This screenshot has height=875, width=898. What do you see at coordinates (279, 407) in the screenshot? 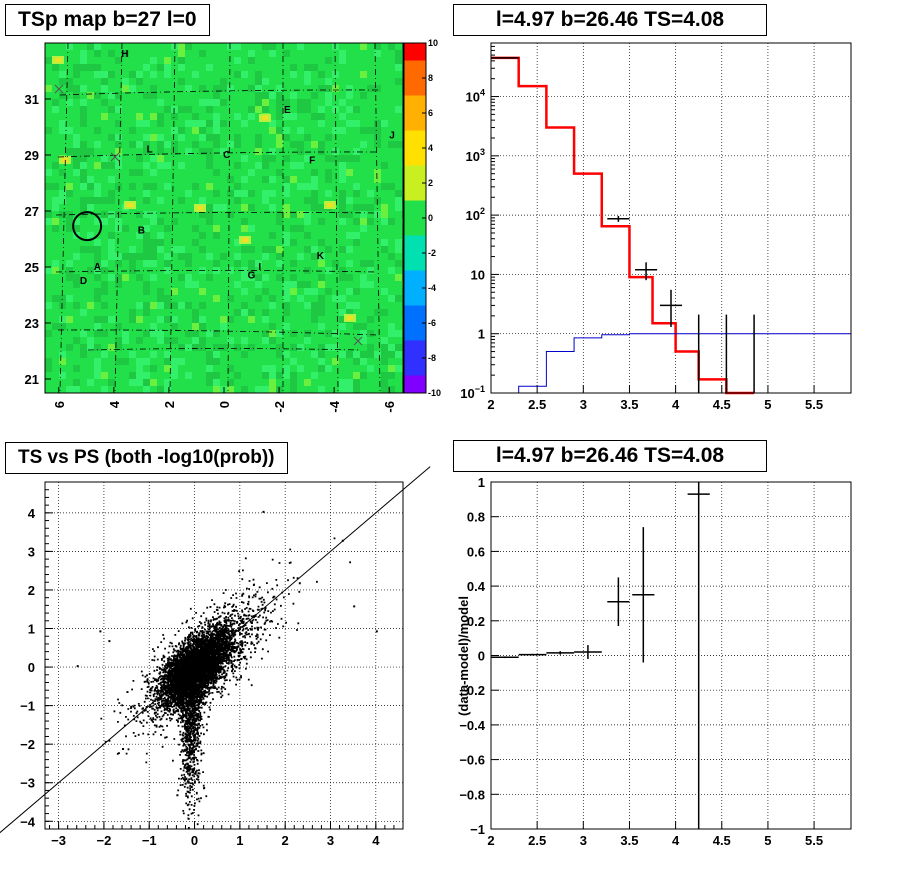
I see `map-x-tick-label: -2` at bounding box center [279, 407].